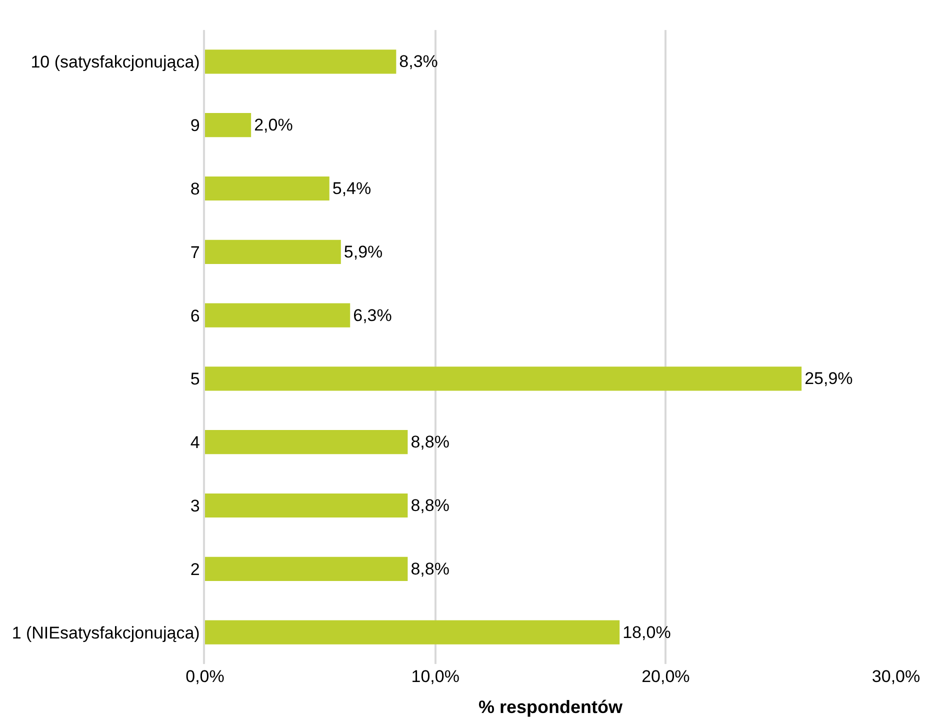  What do you see at coordinates (195, 188) in the screenshot?
I see `y-tick-label: 8` at bounding box center [195, 188].